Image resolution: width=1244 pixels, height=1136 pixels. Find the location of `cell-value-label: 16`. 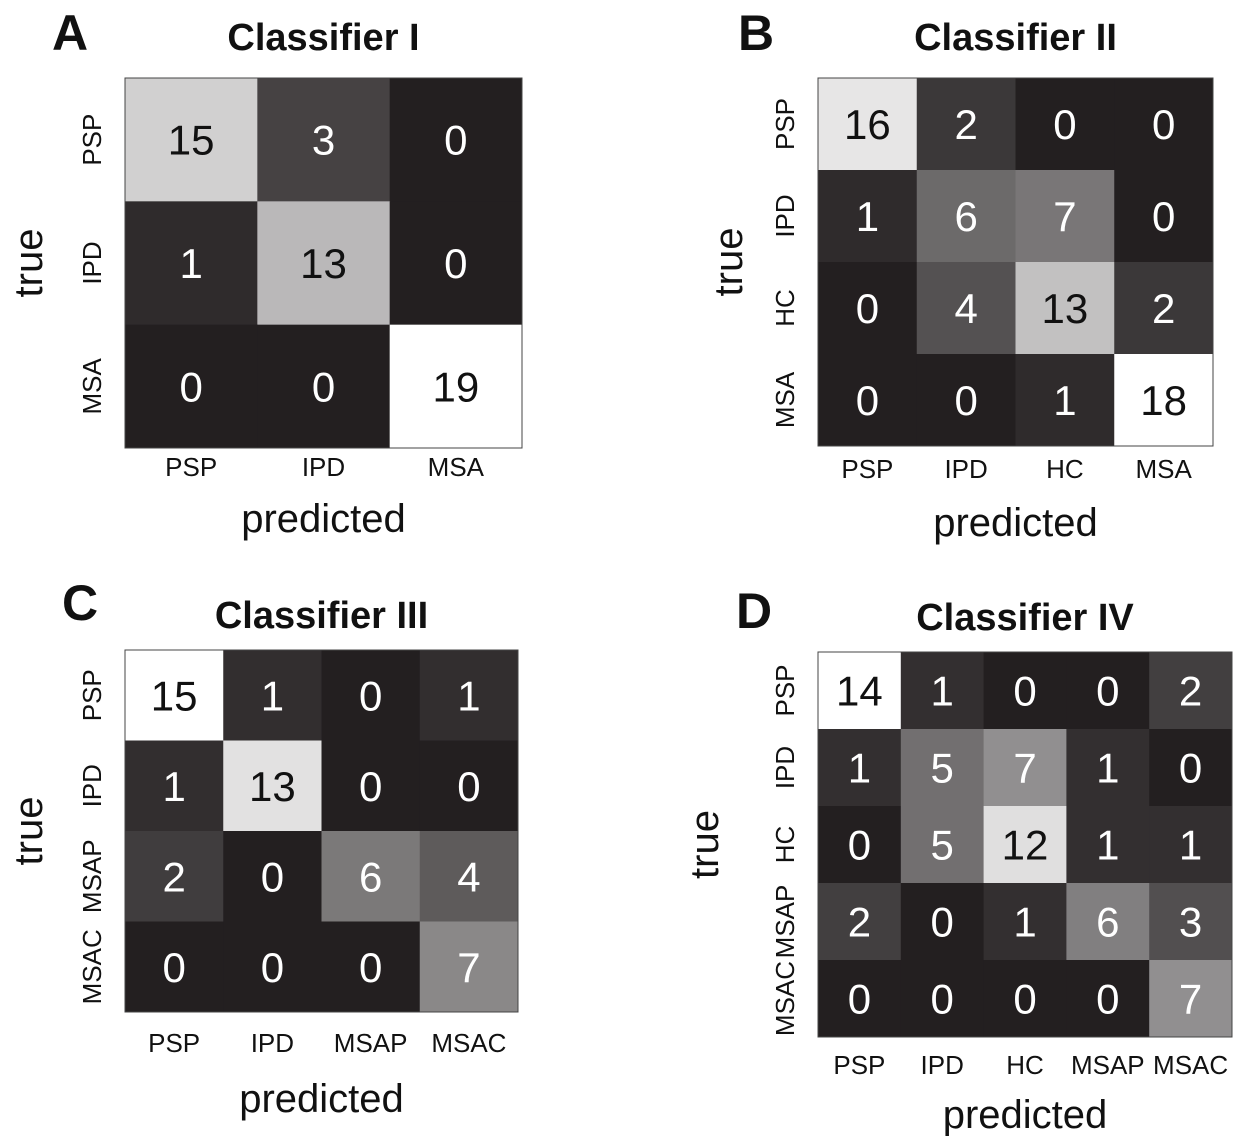

cell-value-label: 16 is located at coordinates (867, 124).